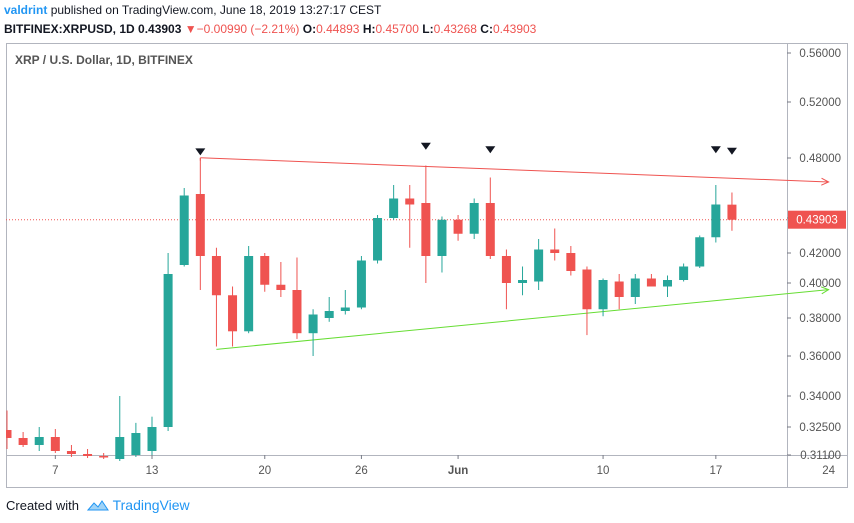 Image resolution: width=854 pixels, height=523 pixels. What do you see at coordinates (397, 29) in the screenshot?
I see `high-value: 0.45700` at bounding box center [397, 29].